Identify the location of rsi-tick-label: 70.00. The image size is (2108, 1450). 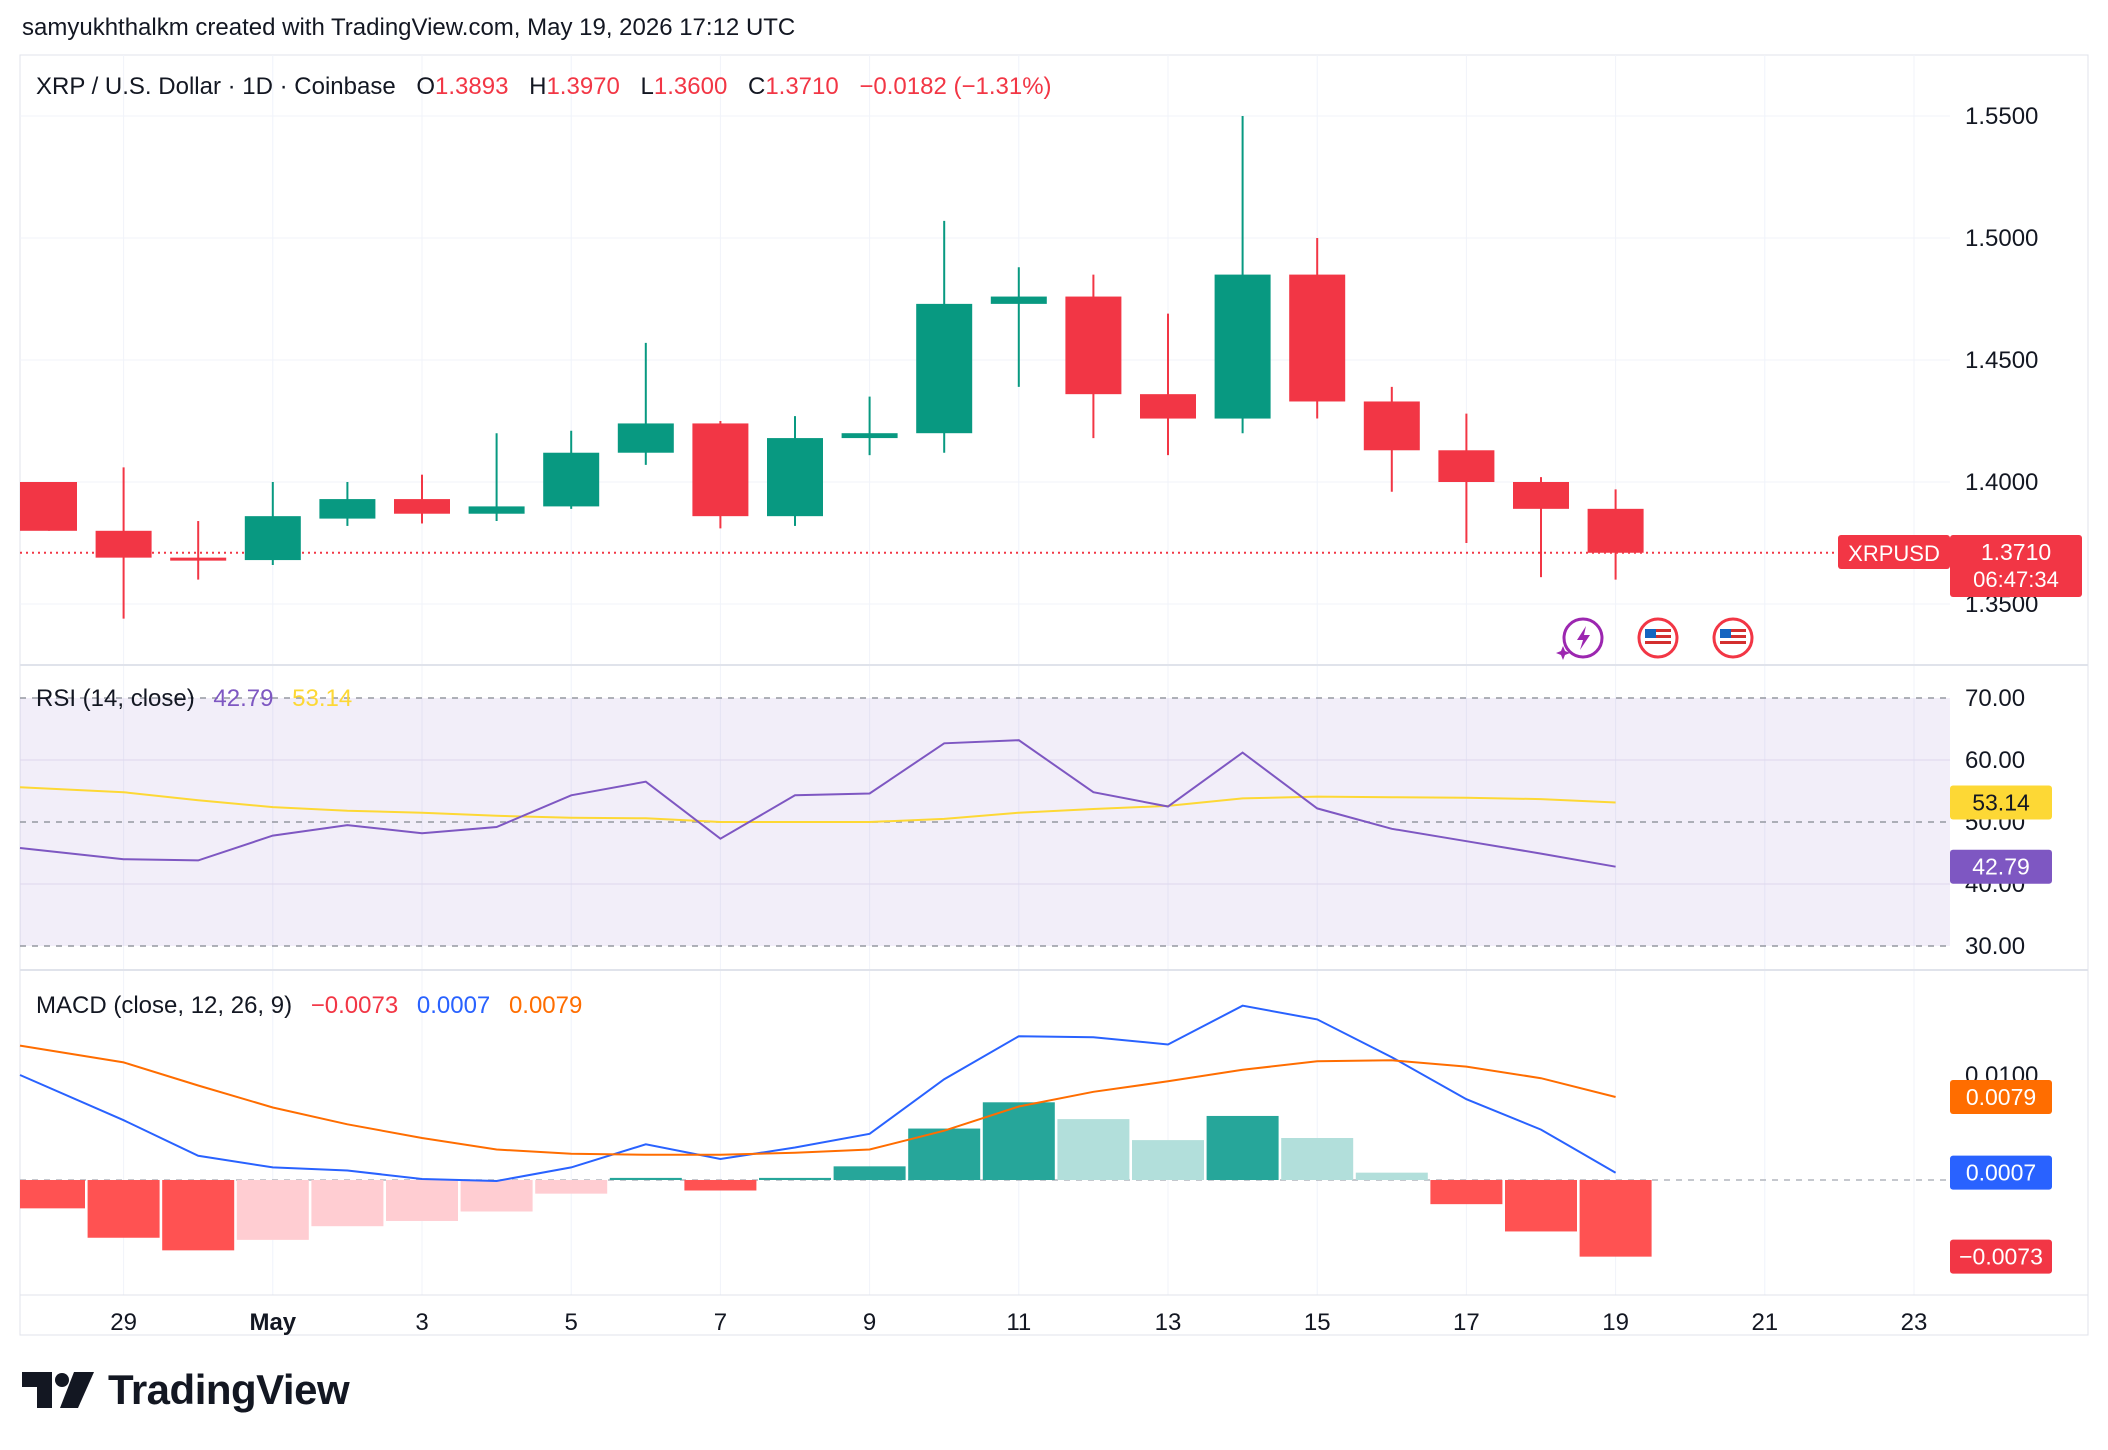
(1995, 698).